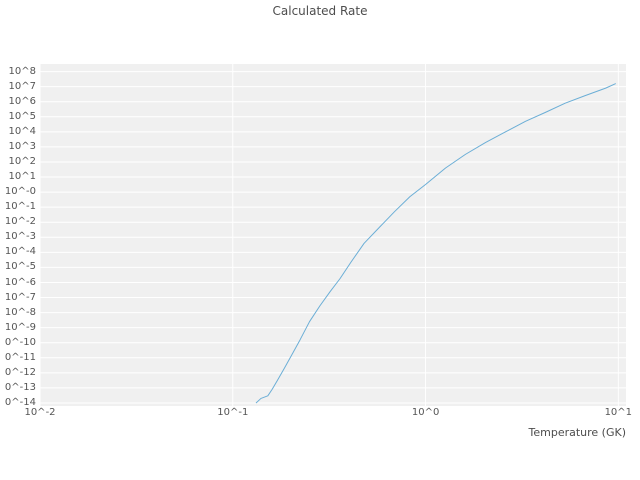 The width and height of the screenshot is (640, 480). Describe the element at coordinates (20, 357) in the screenshot. I see `y-tick-label: 0^-11` at that location.